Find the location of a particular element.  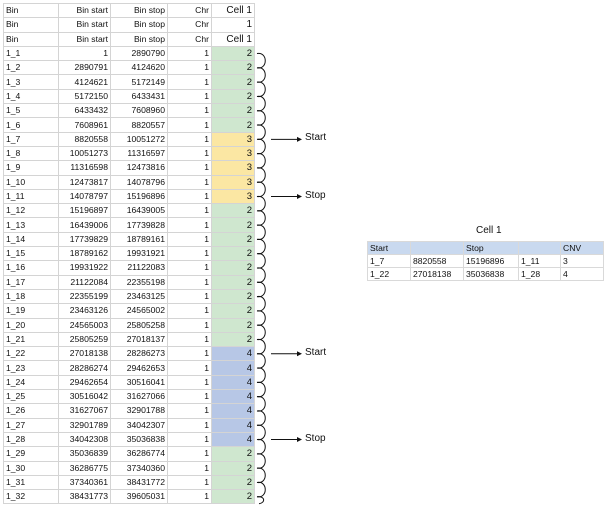

table-row: 1_9 11316598 12473816 1 3 is located at coordinates (129, 168).